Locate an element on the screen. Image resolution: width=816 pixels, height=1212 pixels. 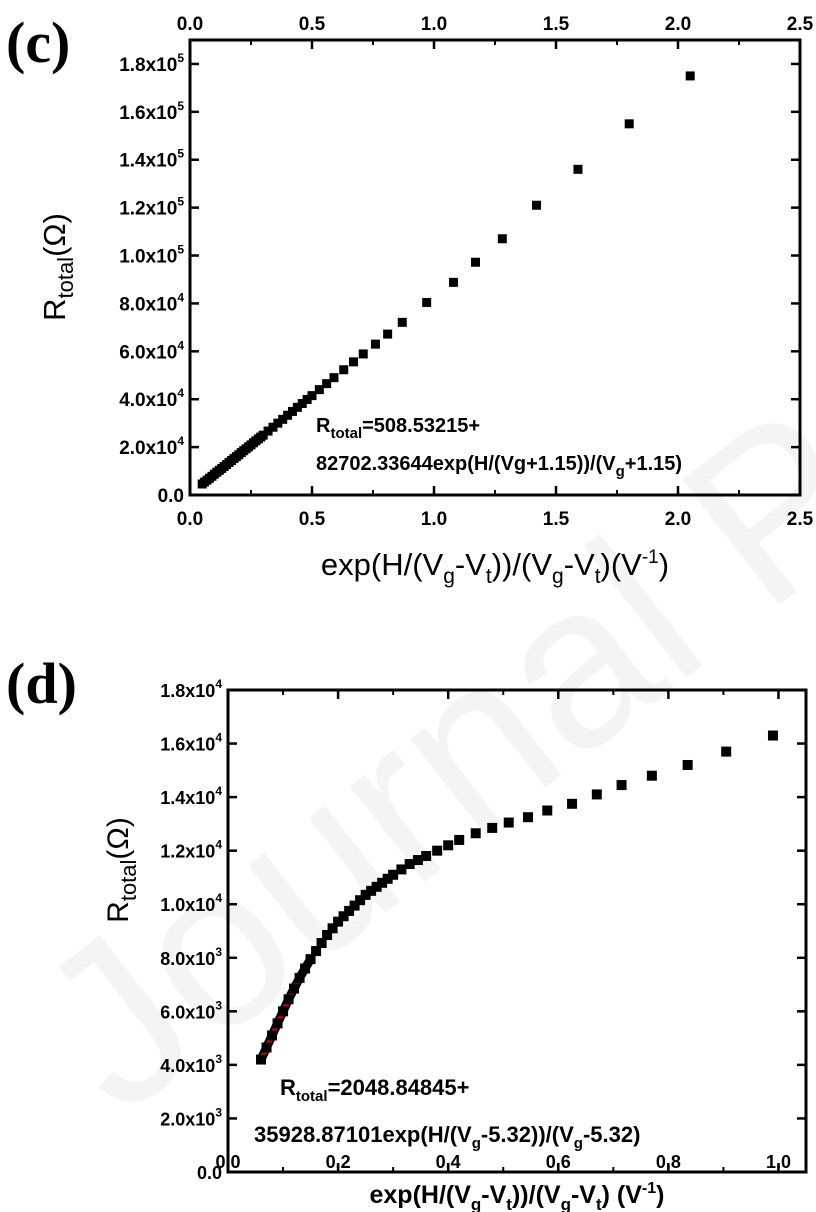
fit-equation-line1-d: Rtotal=2048.84845+ is located at coordinates (375, 1090).